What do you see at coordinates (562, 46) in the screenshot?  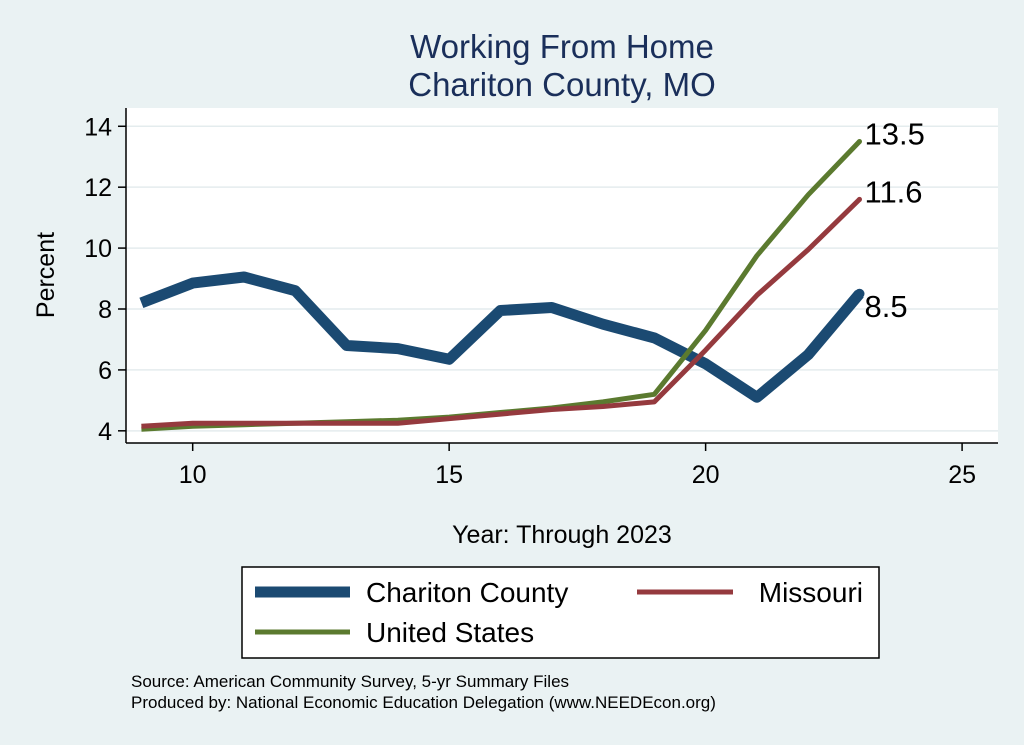 I see `chart-title-line-1: Working From Home` at bounding box center [562, 46].